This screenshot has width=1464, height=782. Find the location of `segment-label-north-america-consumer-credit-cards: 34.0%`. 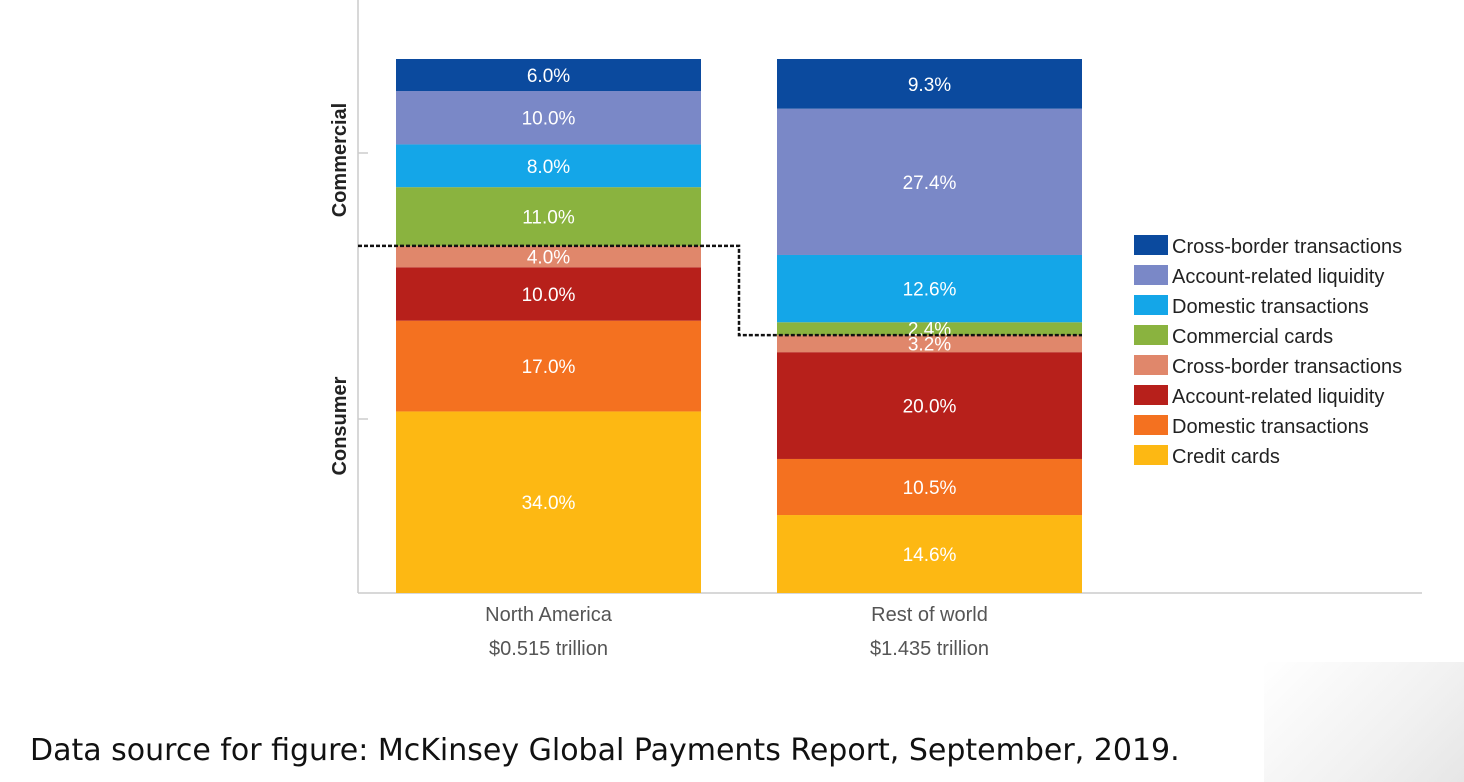

segment-label-north-america-consumer-credit-cards: 34.0% is located at coordinates (549, 503).